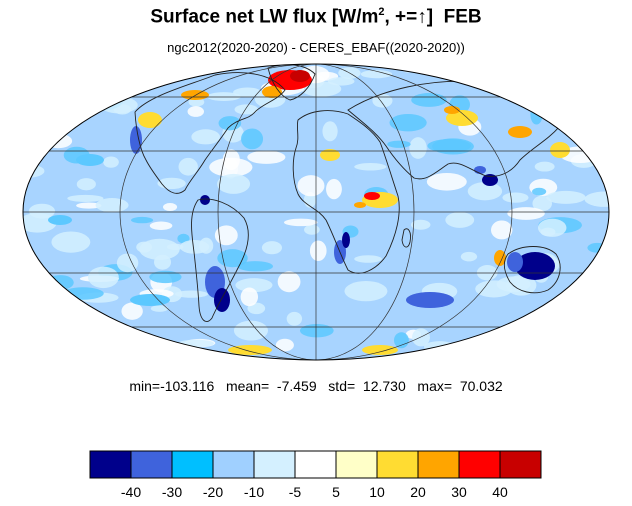 Image resolution: width=632 pixels, height=506 pixels. I want to click on colorbar-tick-label: 30, so click(459, 492).